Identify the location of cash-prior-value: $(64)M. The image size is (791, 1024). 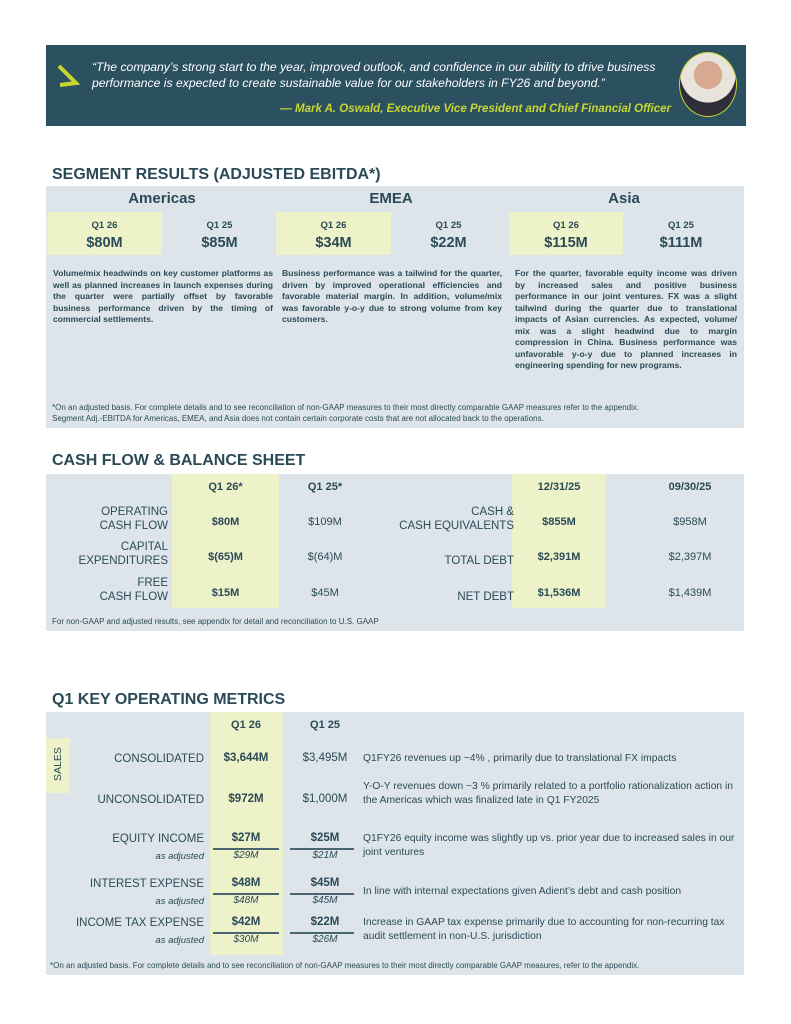
(325, 557).